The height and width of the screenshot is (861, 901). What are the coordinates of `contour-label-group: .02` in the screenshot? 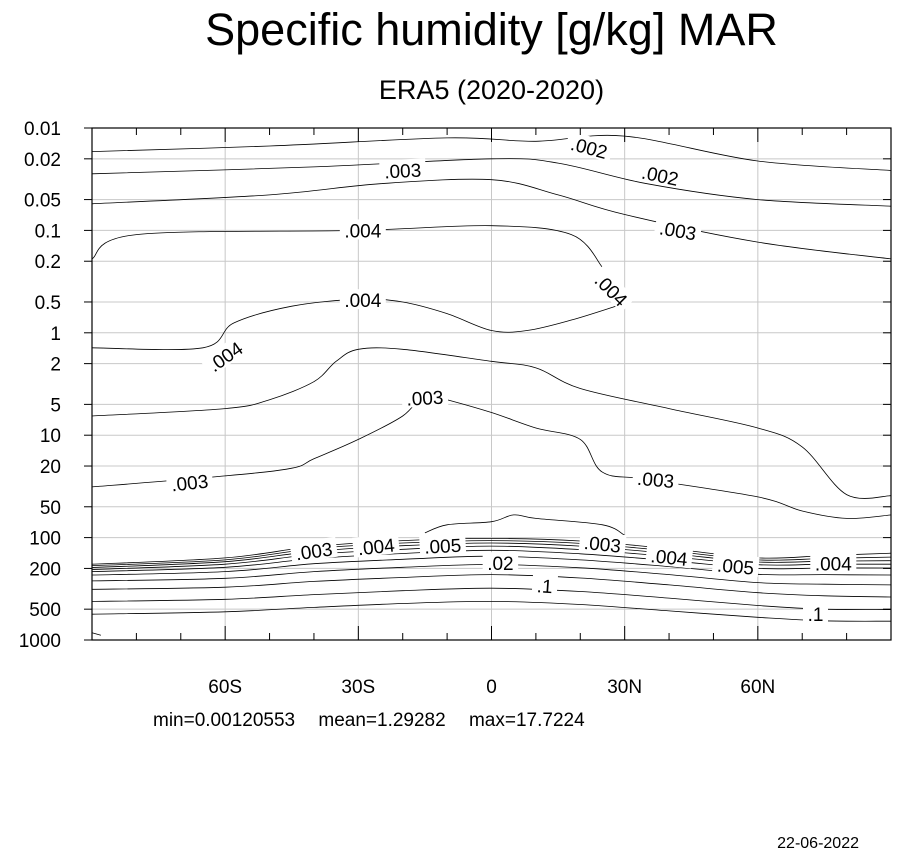 It's located at (500, 563).